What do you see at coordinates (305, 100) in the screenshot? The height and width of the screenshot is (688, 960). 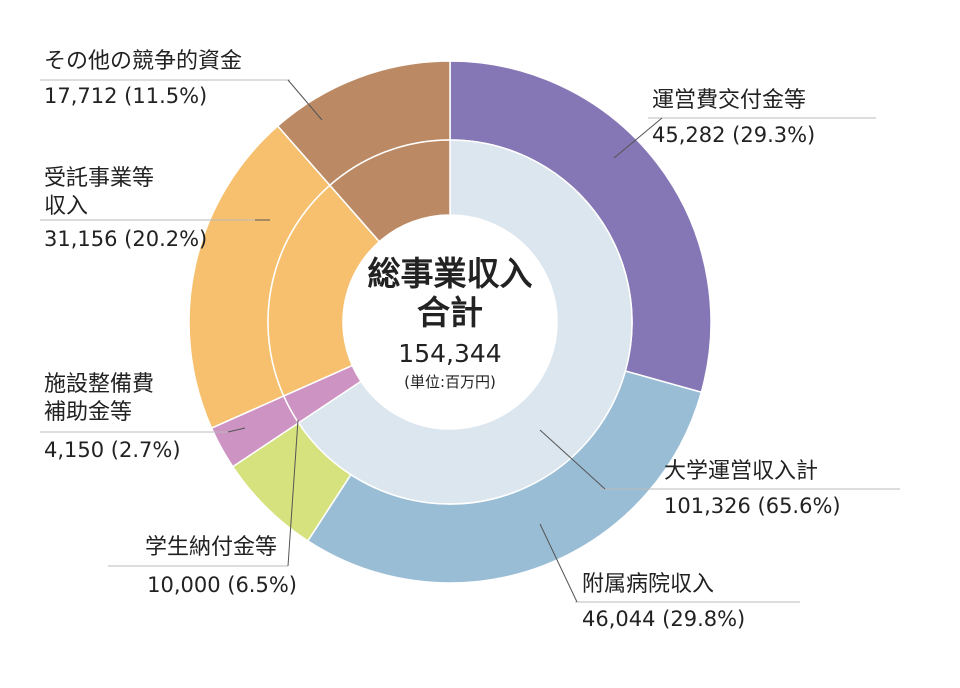 I see `leader-line-sonota` at bounding box center [305, 100].